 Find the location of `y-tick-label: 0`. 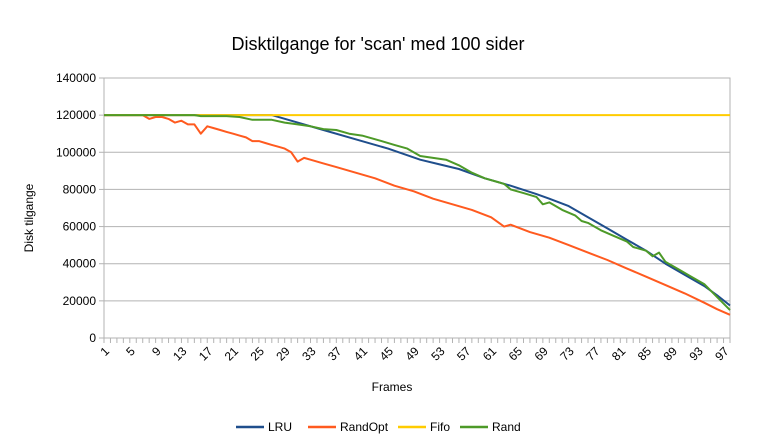

y-tick-label: 0 is located at coordinates (92, 338).